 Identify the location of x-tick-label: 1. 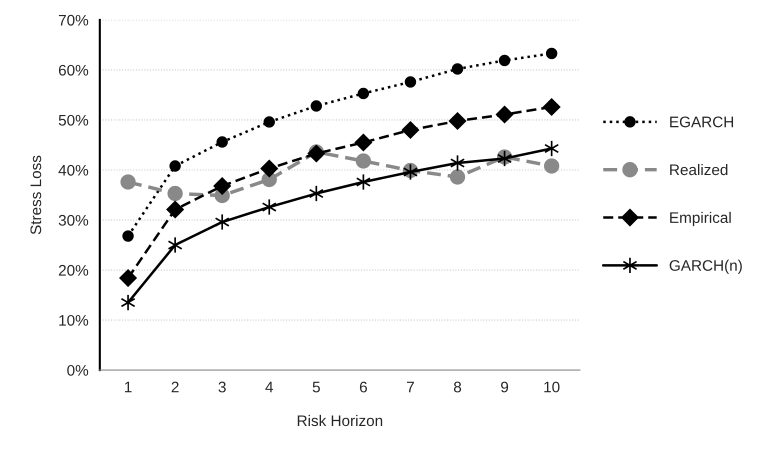
(128, 387).